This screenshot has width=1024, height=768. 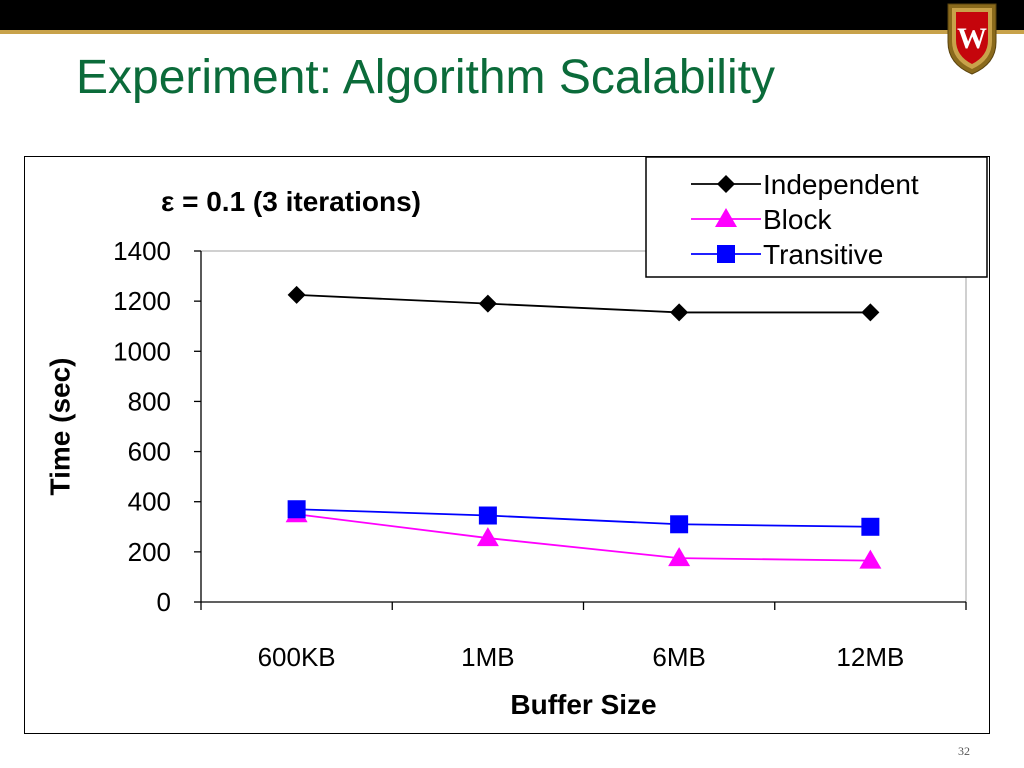 I want to click on legend-marker-transitive, so click(x=726, y=254).